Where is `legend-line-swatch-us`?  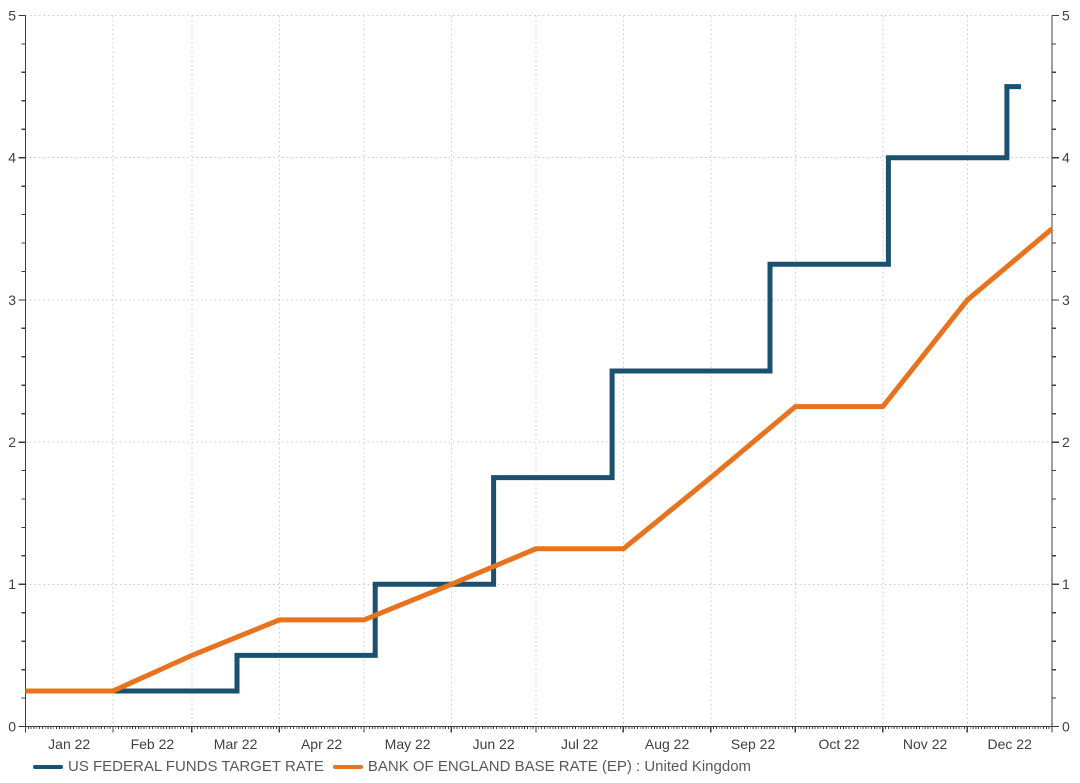 legend-line-swatch-us is located at coordinates (48, 766).